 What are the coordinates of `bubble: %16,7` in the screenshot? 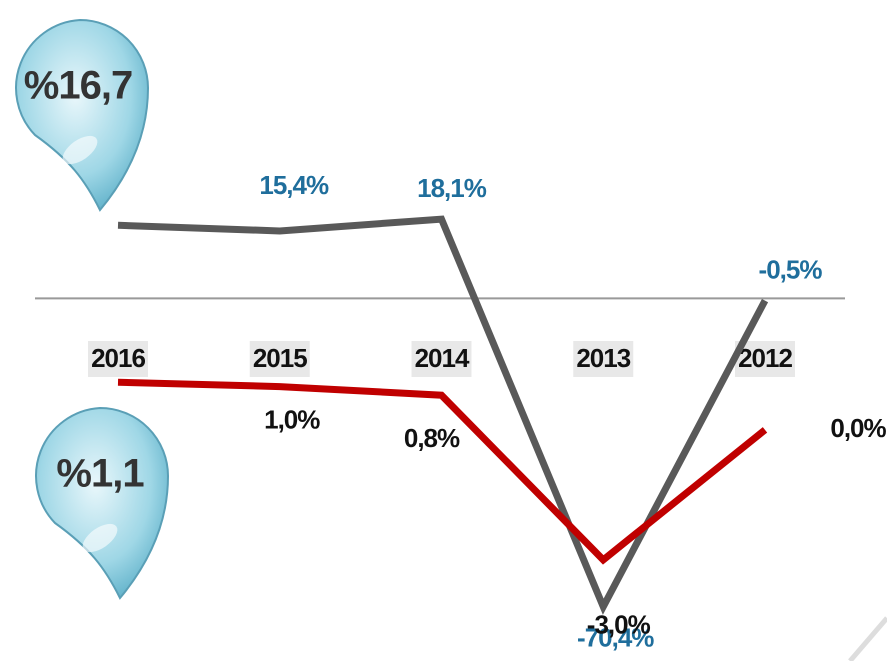 It's located at (82, 115).